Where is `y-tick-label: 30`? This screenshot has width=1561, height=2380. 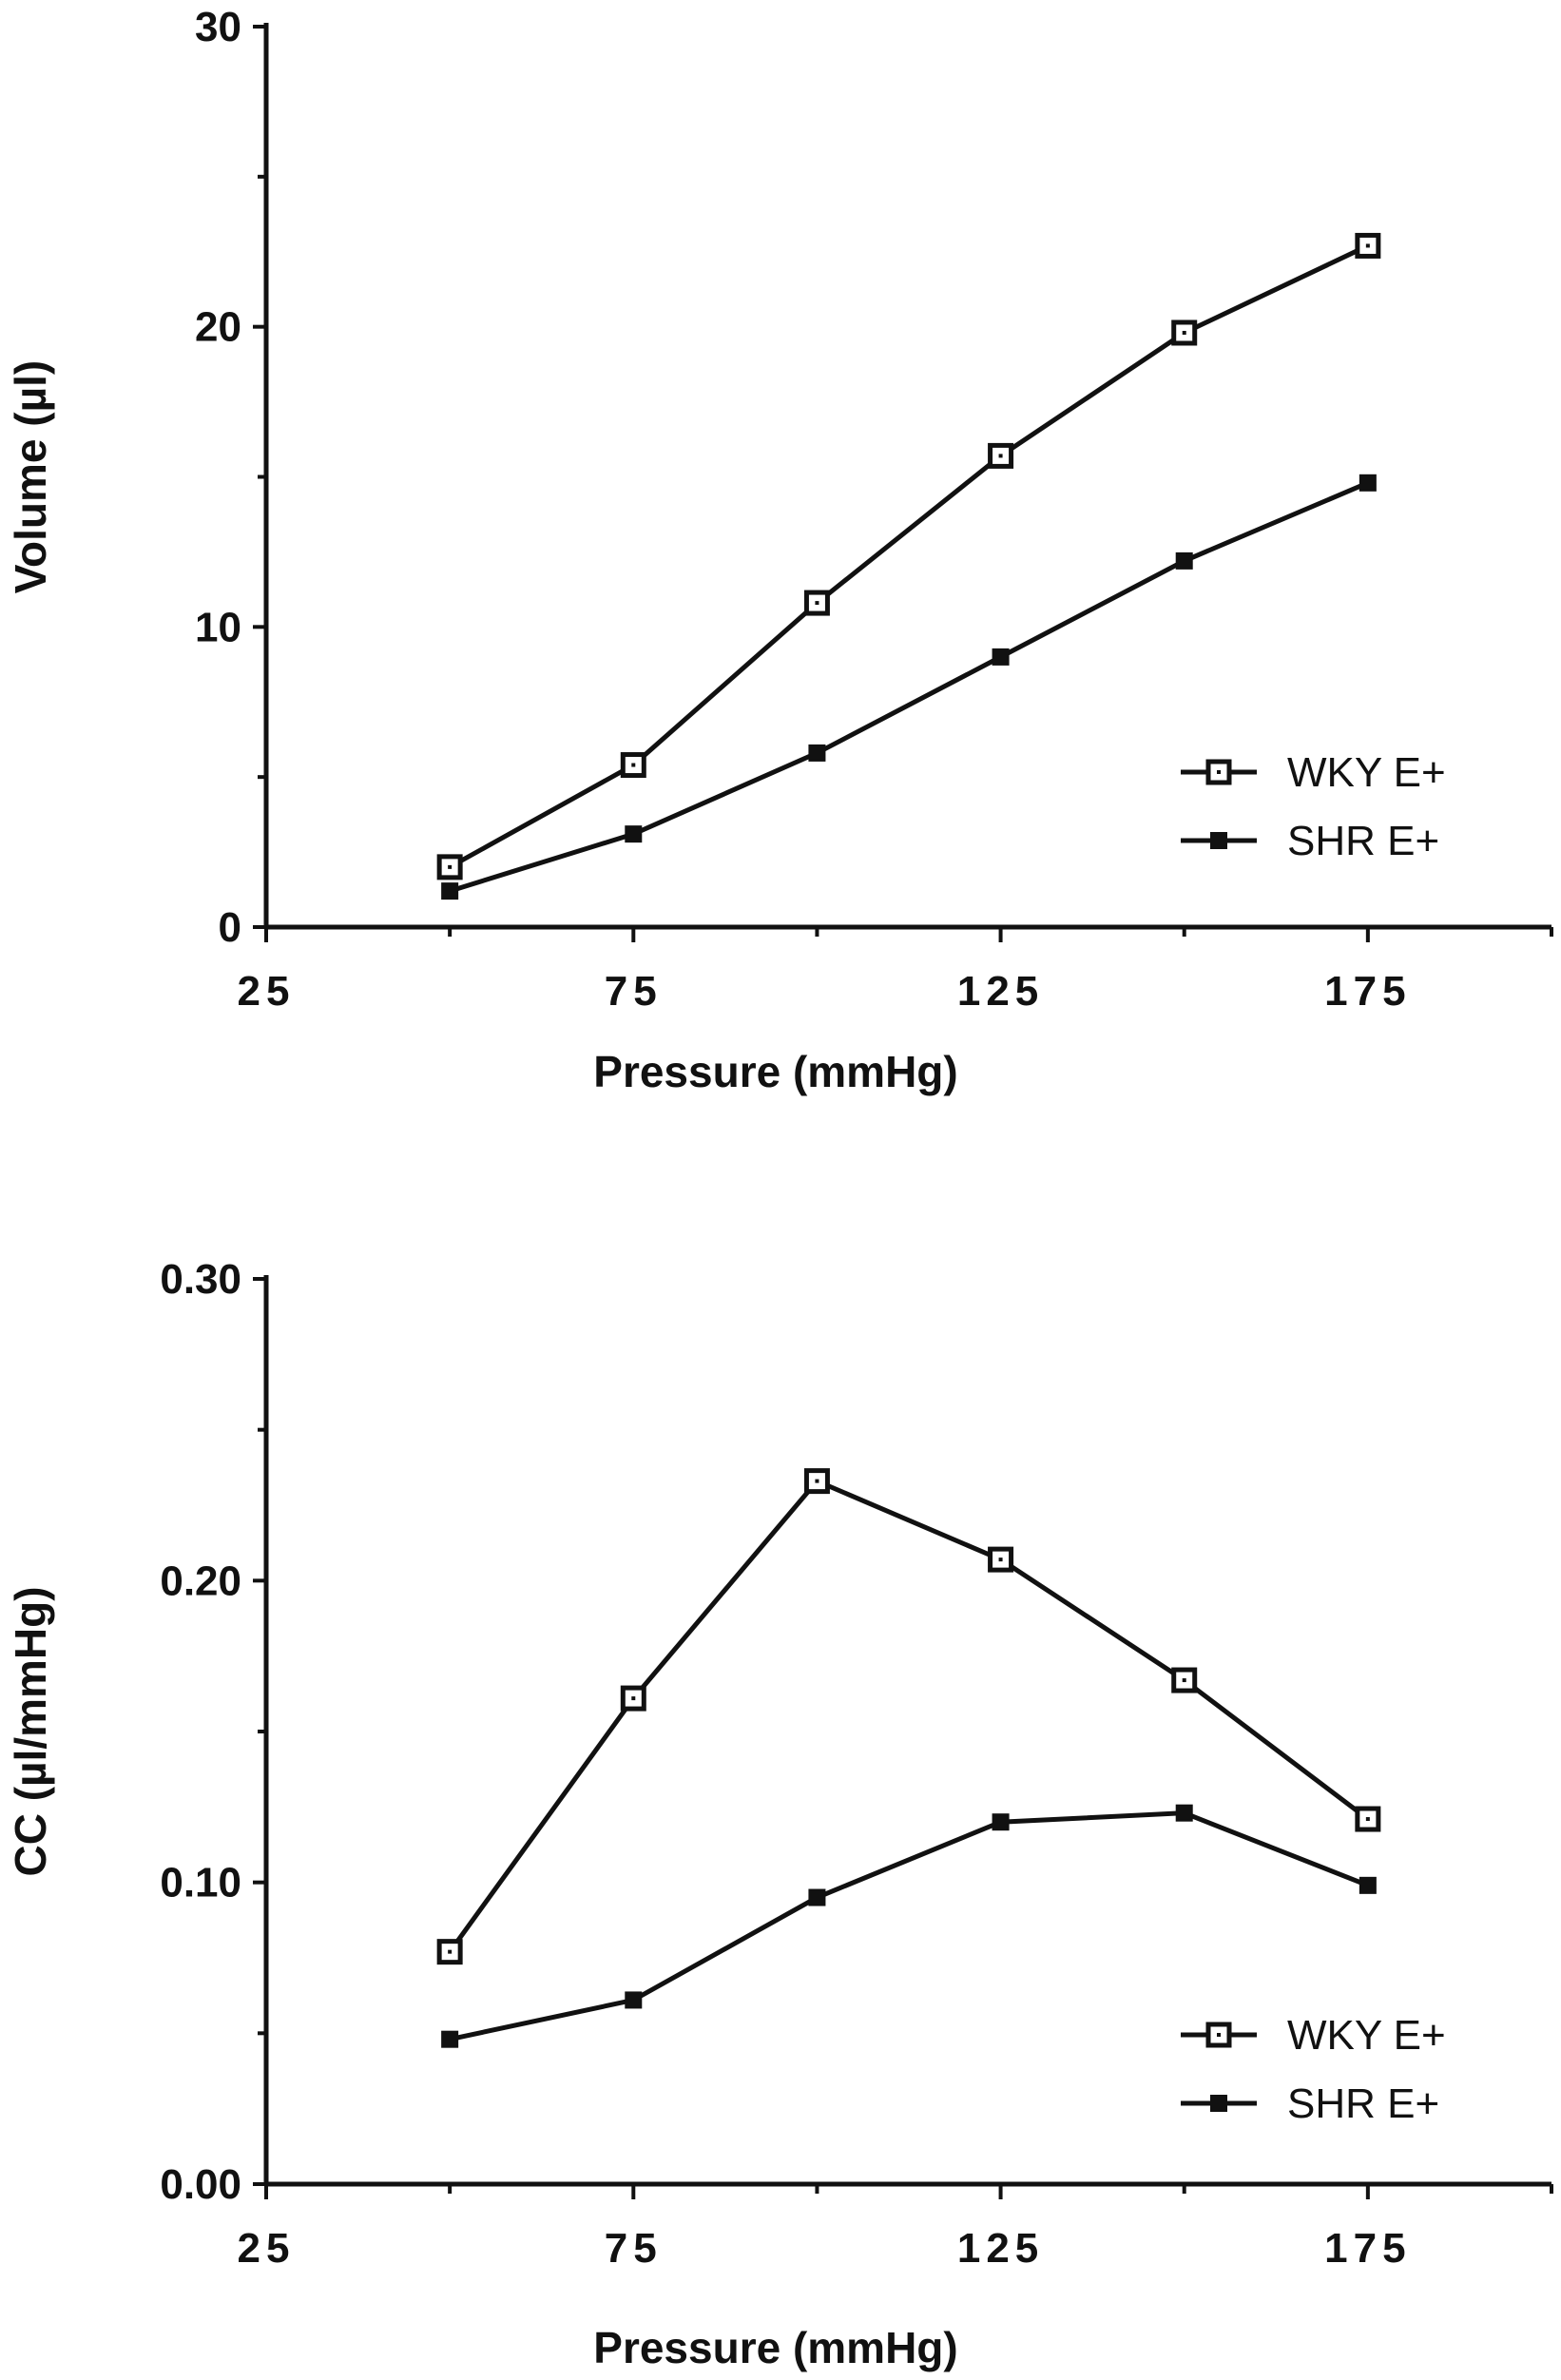 y-tick-label: 30 is located at coordinates (218, 27).